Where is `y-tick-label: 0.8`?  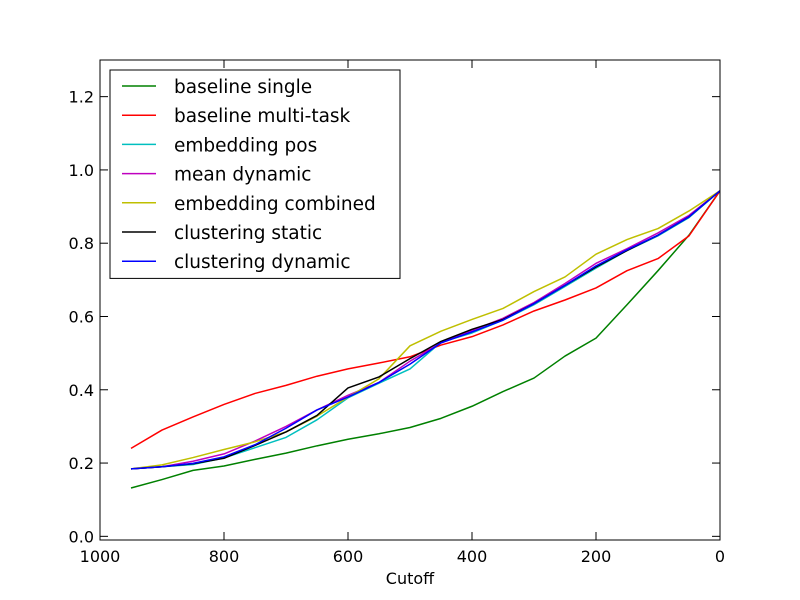
y-tick-label: 0.8 is located at coordinates (81, 243).